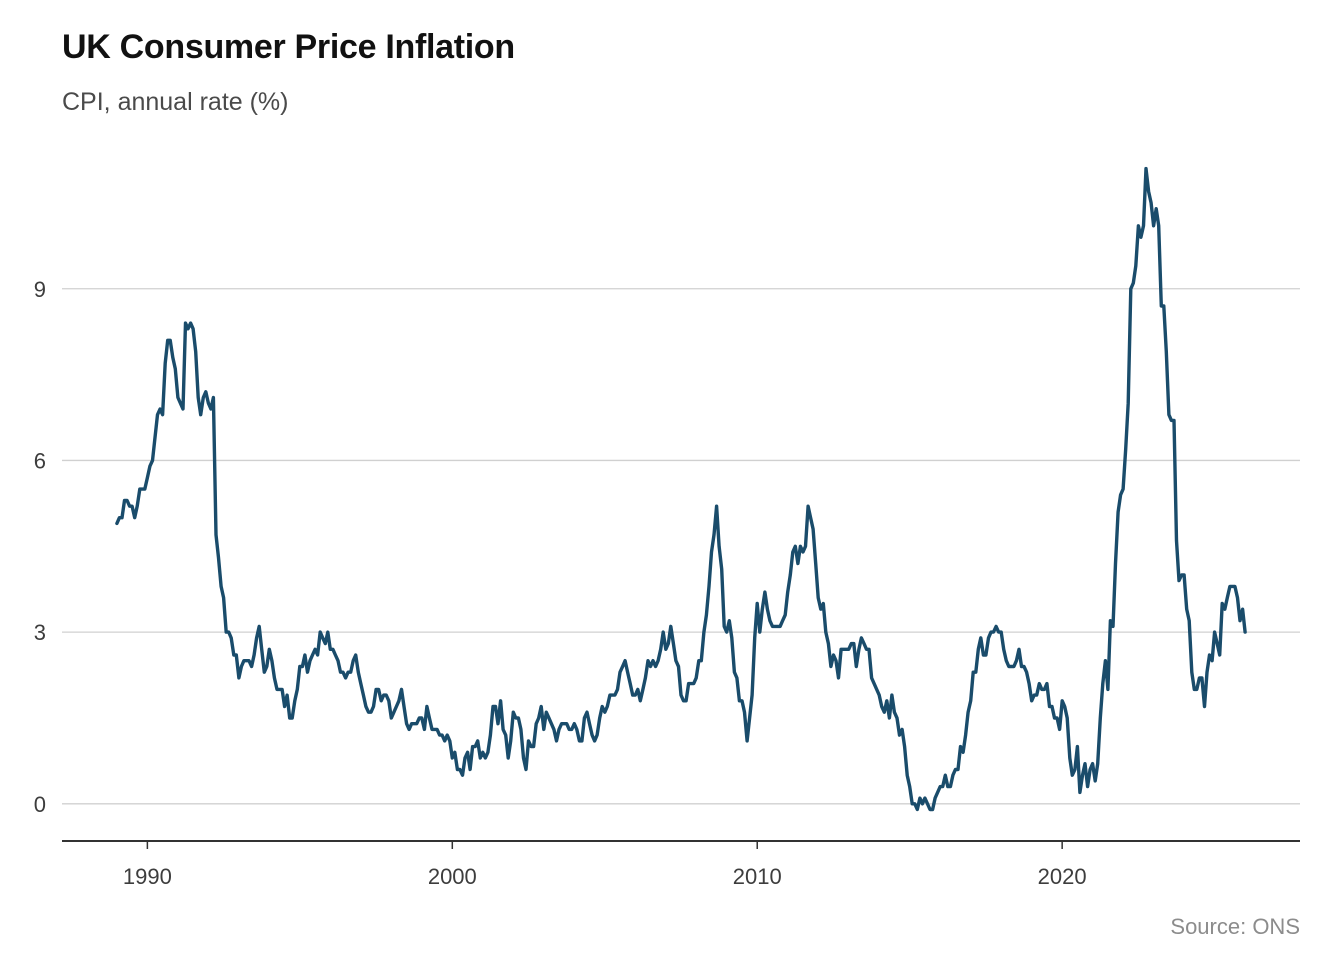 Image resolution: width=1344 pixels, height=960 pixels. I want to click on y-axis-labels: 0 3 6 9, so click(40, 547).